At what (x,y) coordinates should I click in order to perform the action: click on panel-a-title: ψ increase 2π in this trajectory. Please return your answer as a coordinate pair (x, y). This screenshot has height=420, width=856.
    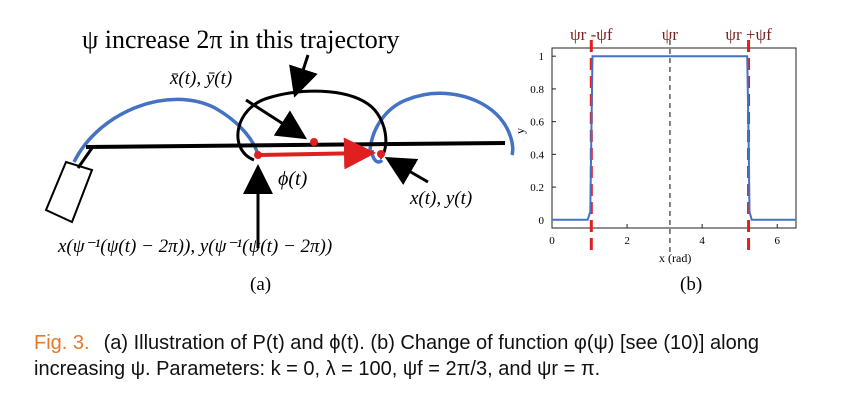
    Looking at the image, I should click on (240, 39).